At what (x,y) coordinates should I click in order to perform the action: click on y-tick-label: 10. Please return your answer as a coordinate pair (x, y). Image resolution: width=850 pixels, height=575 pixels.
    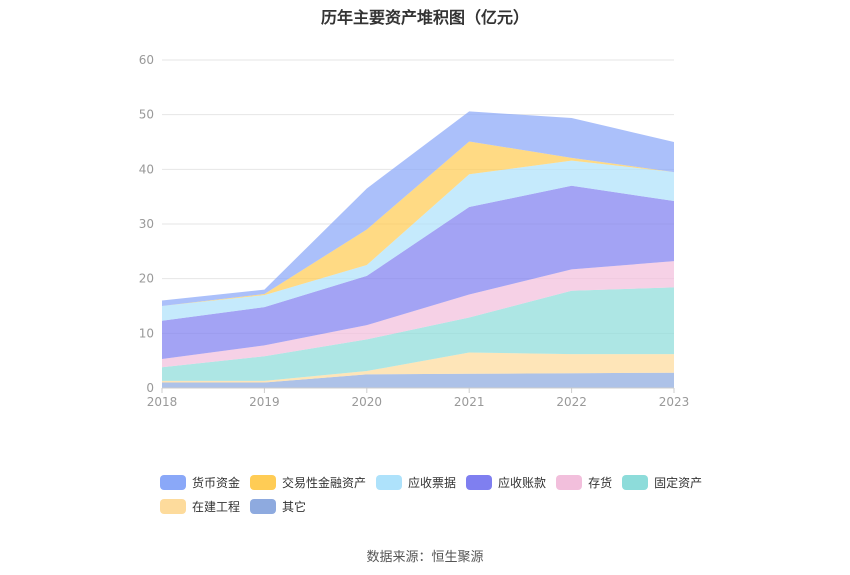
    Looking at the image, I should click on (146, 333).